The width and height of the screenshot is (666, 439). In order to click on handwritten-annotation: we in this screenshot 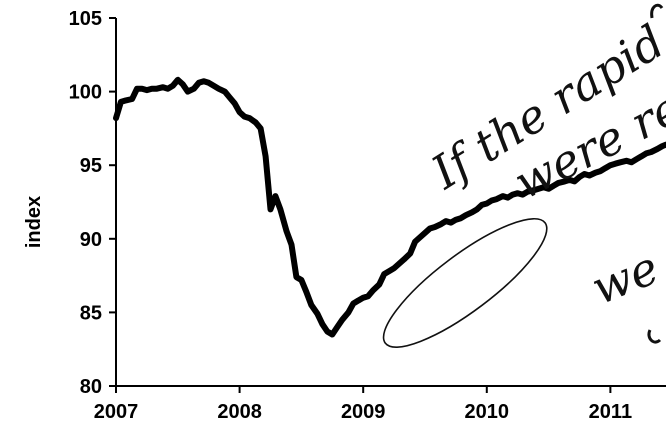, I will do `click(625, 277)`.